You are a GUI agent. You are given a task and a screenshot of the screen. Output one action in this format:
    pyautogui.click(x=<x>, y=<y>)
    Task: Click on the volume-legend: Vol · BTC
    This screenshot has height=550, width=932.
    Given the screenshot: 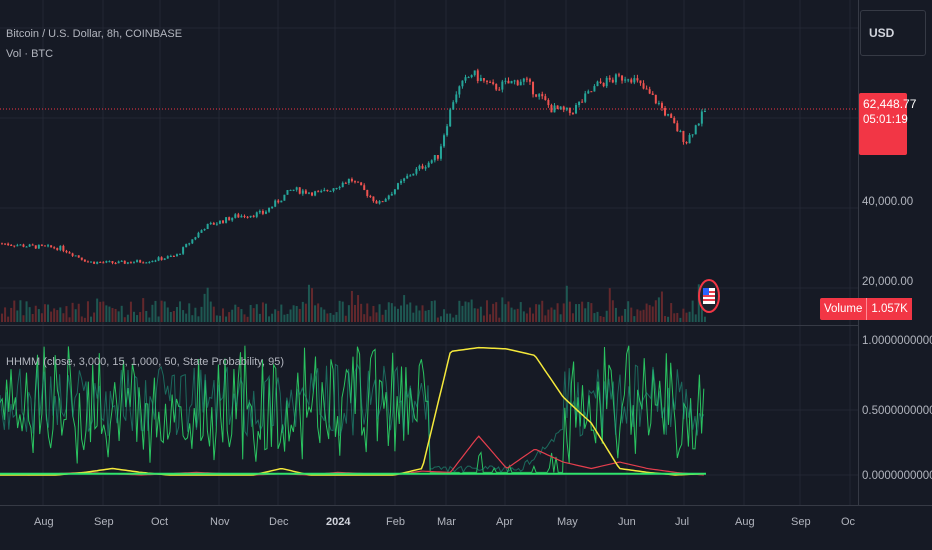 What is the action you would take?
    pyautogui.click(x=30, y=54)
    